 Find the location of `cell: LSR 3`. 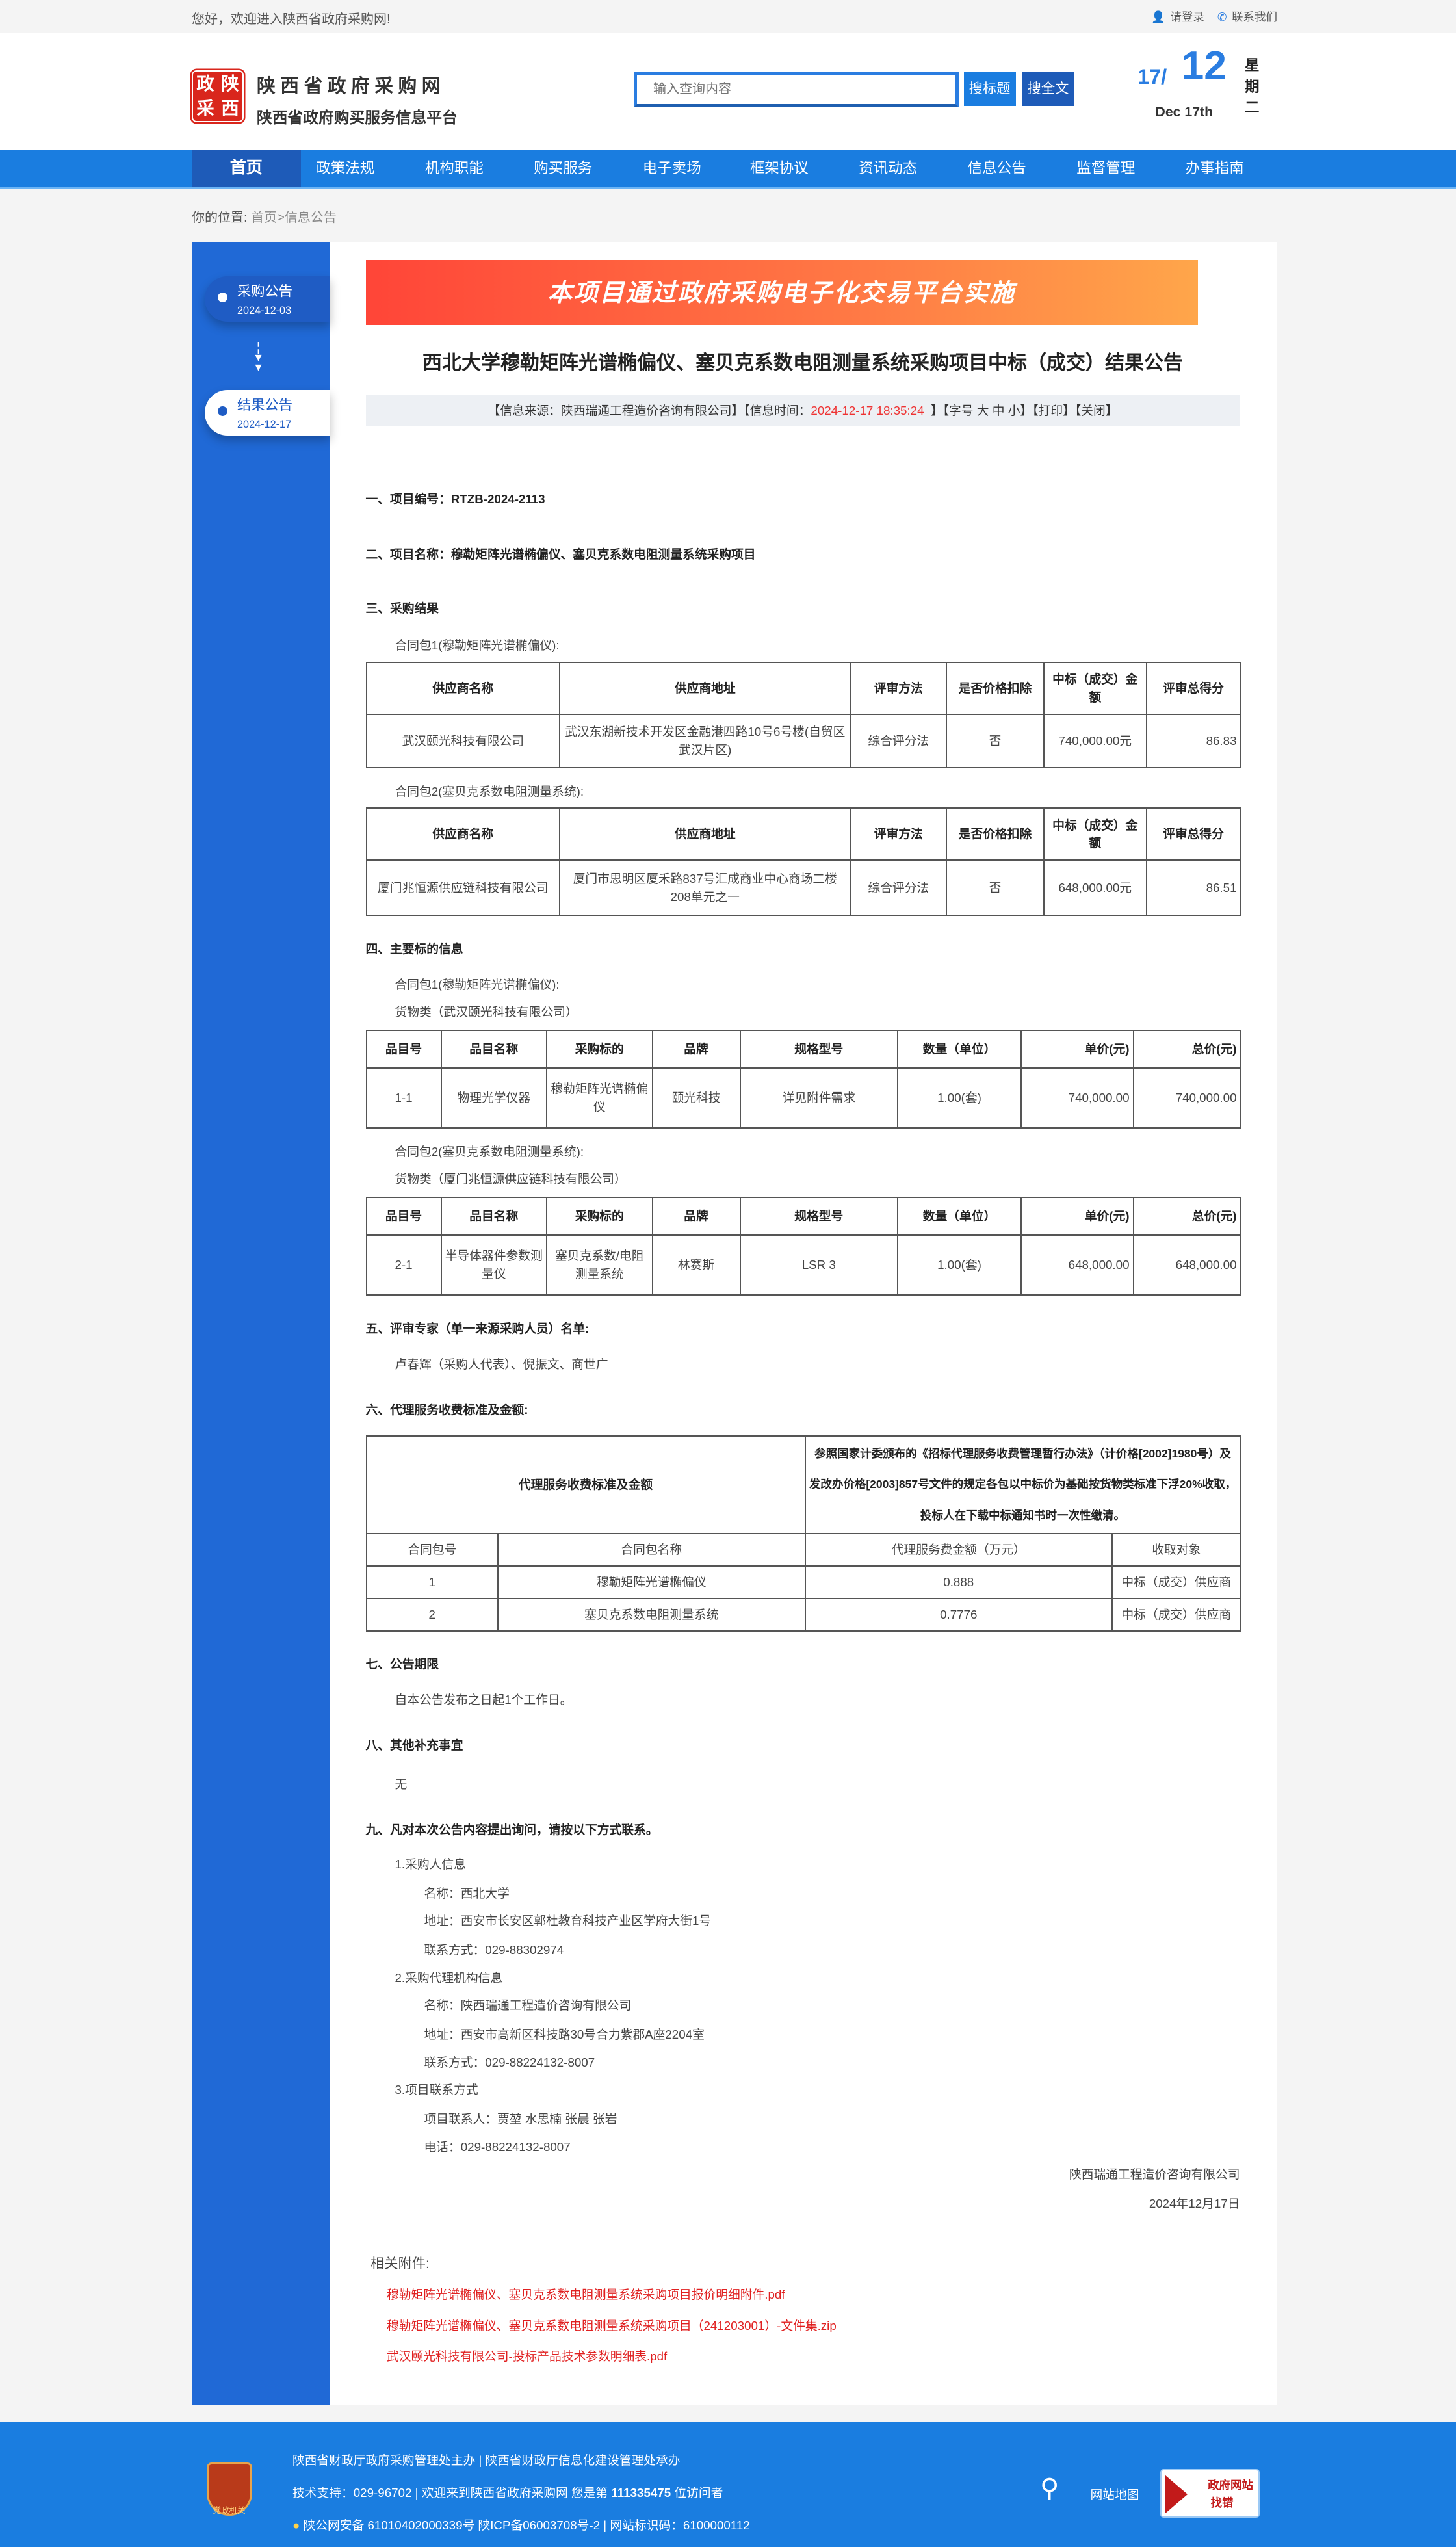

cell: LSR 3 is located at coordinates (819, 1265).